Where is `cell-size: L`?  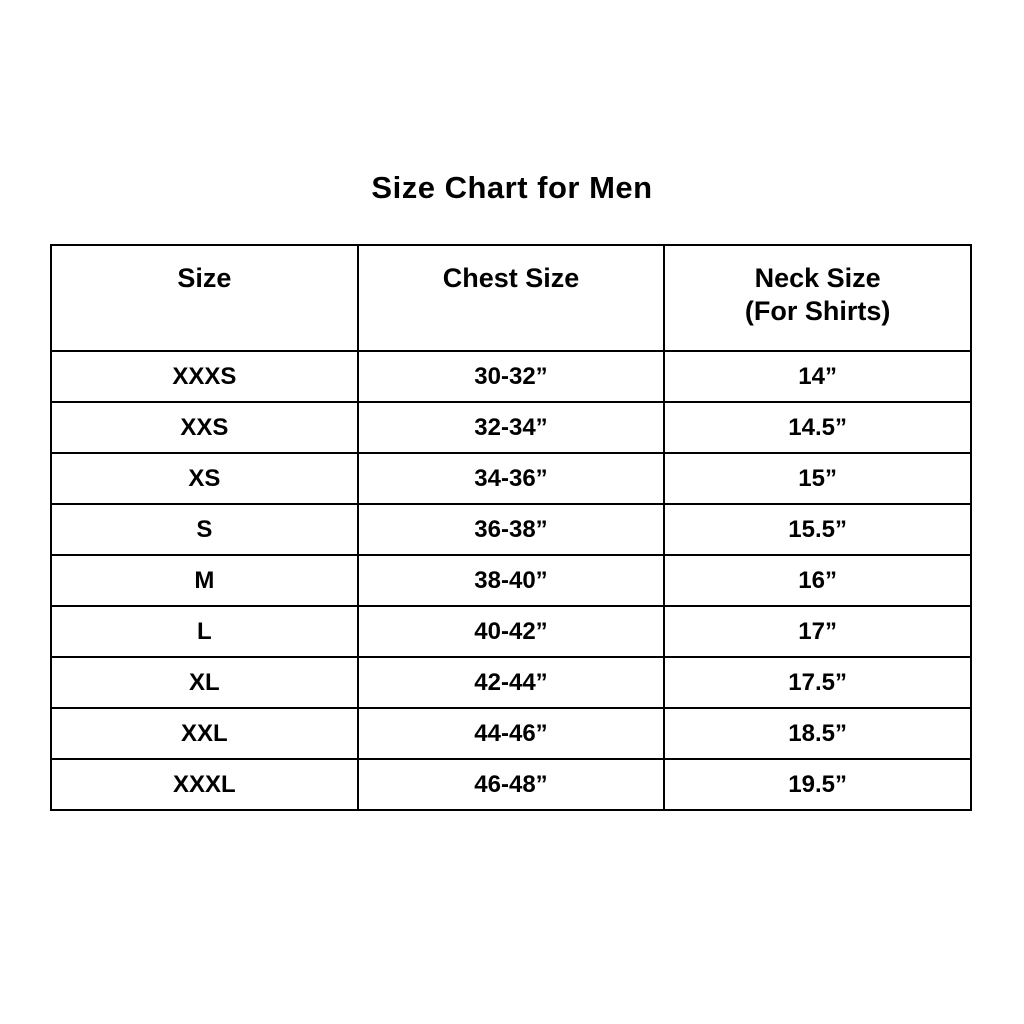 cell-size: L is located at coordinates (204, 631).